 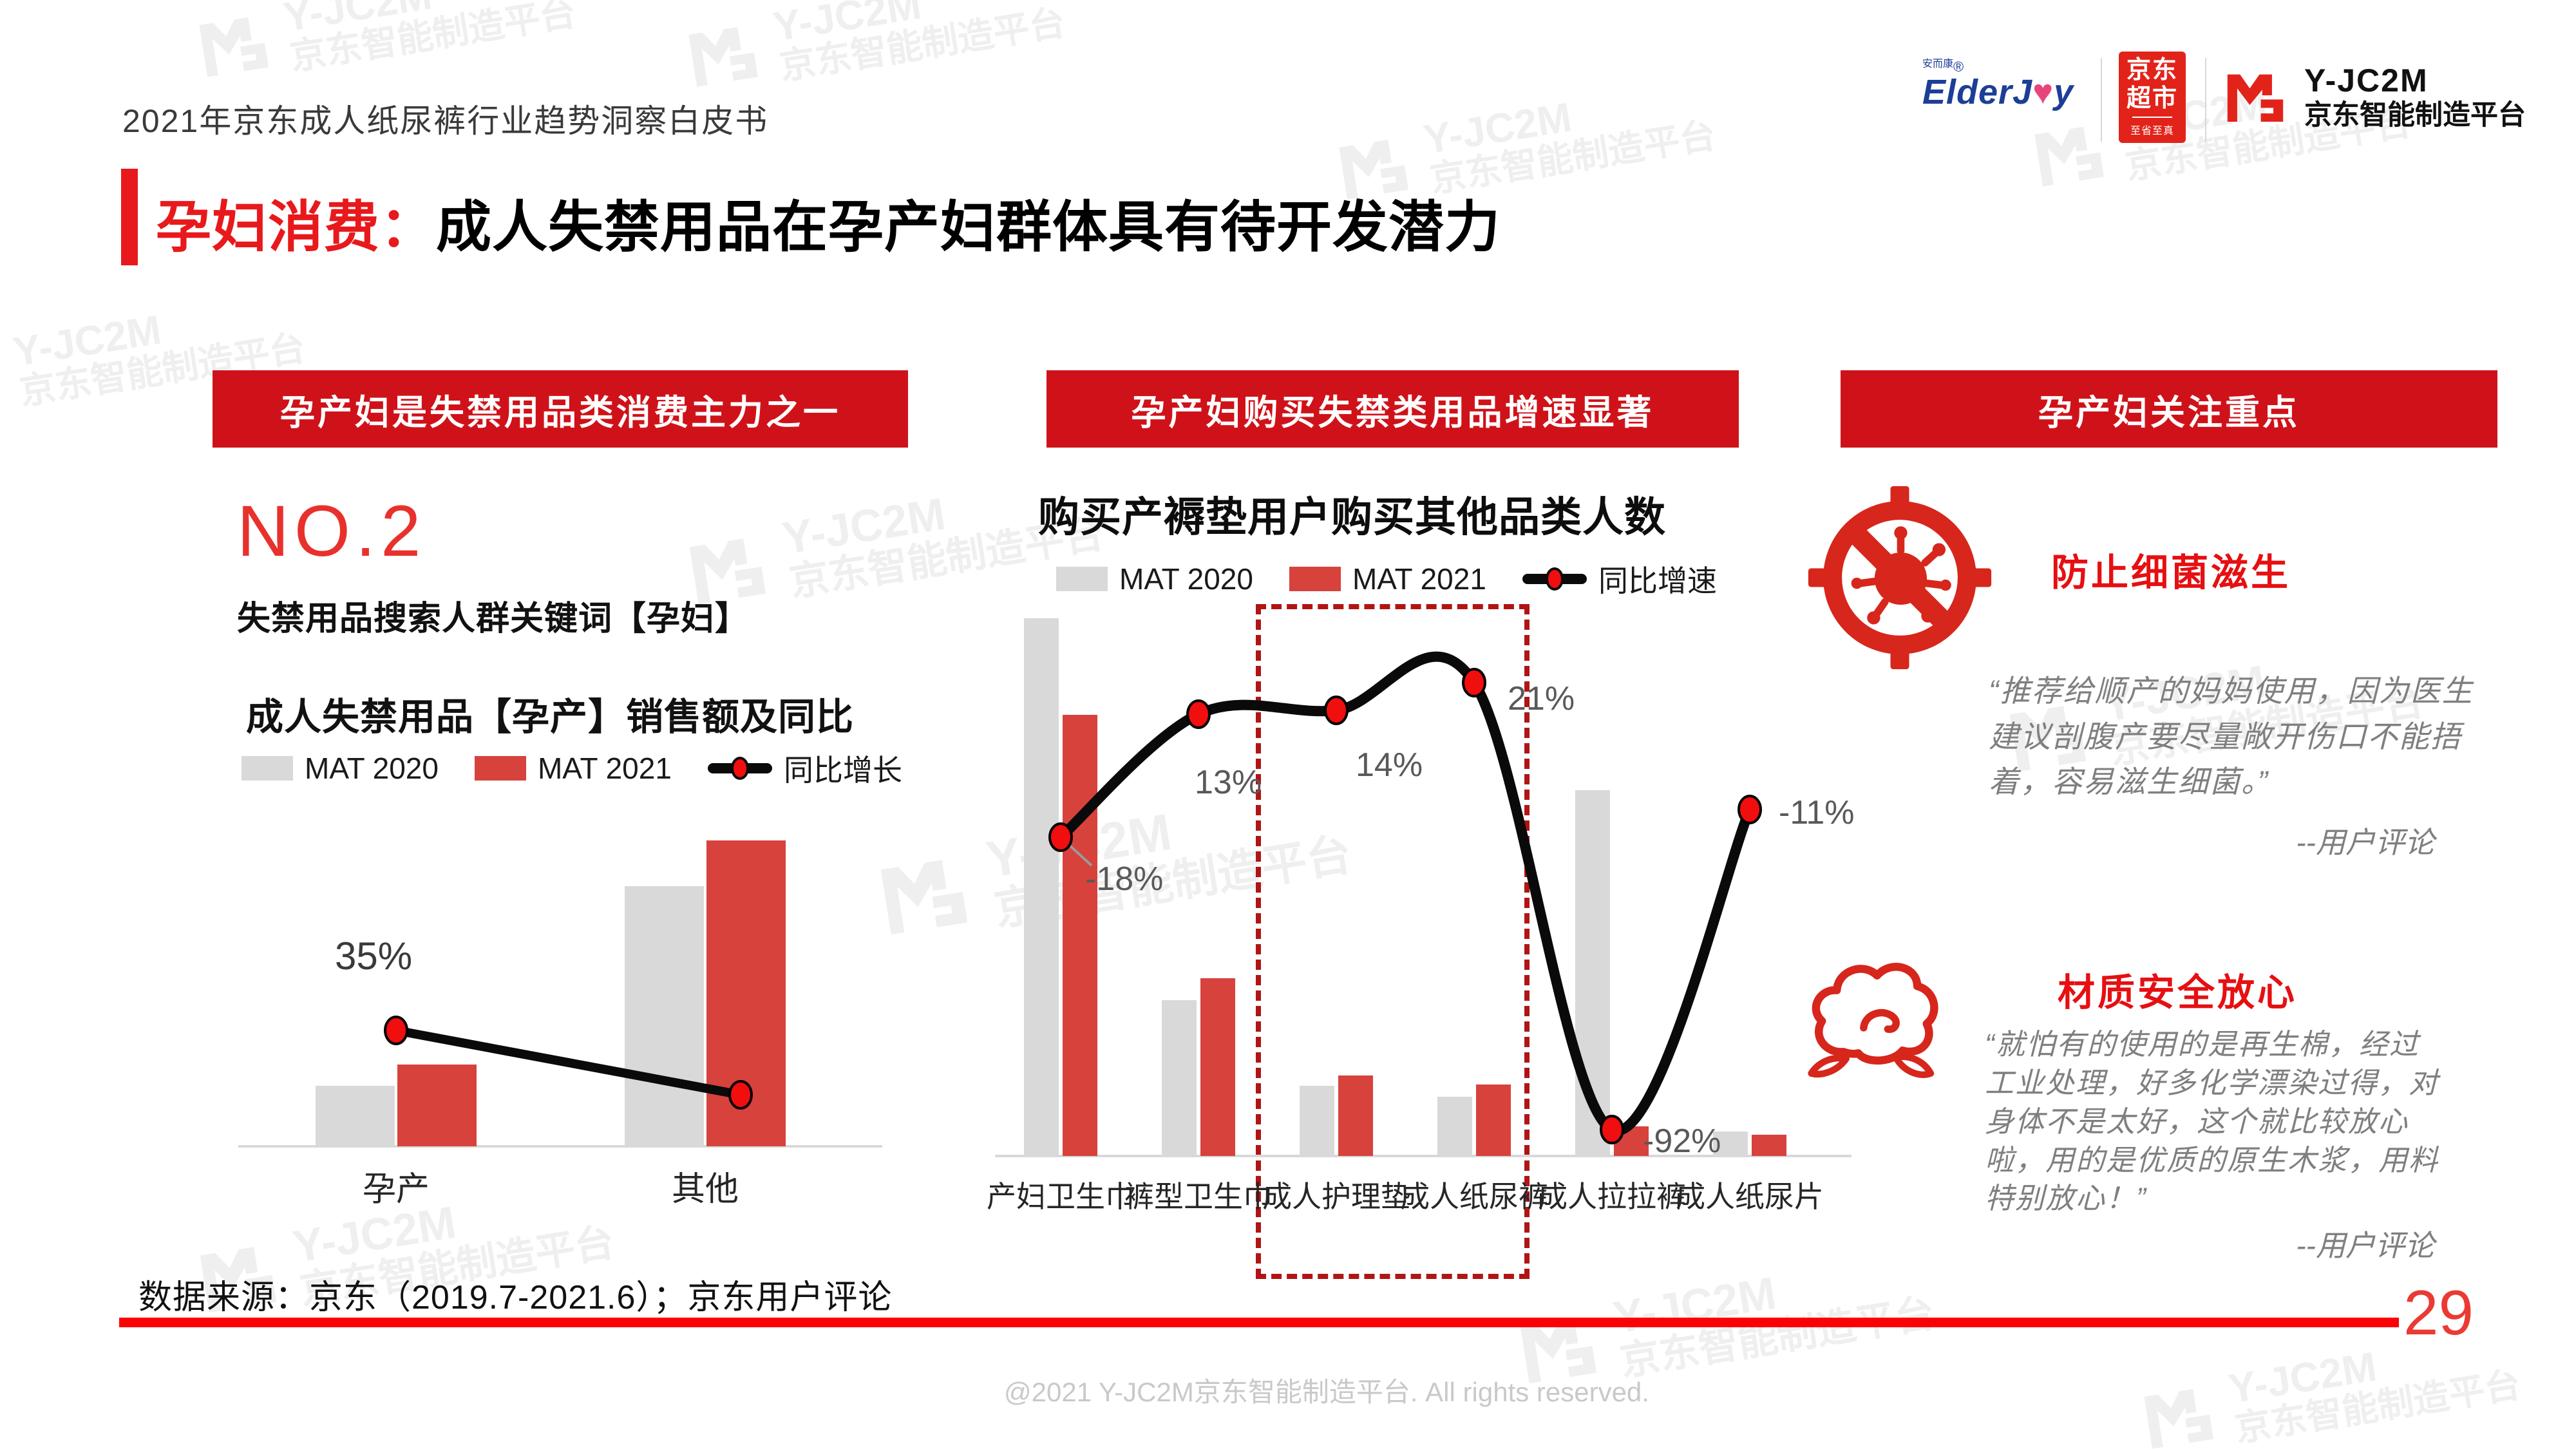 What do you see at coordinates (1882, 1022) in the screenshot?
I see `cotton-icon` at bounding box center [1882, 1022].